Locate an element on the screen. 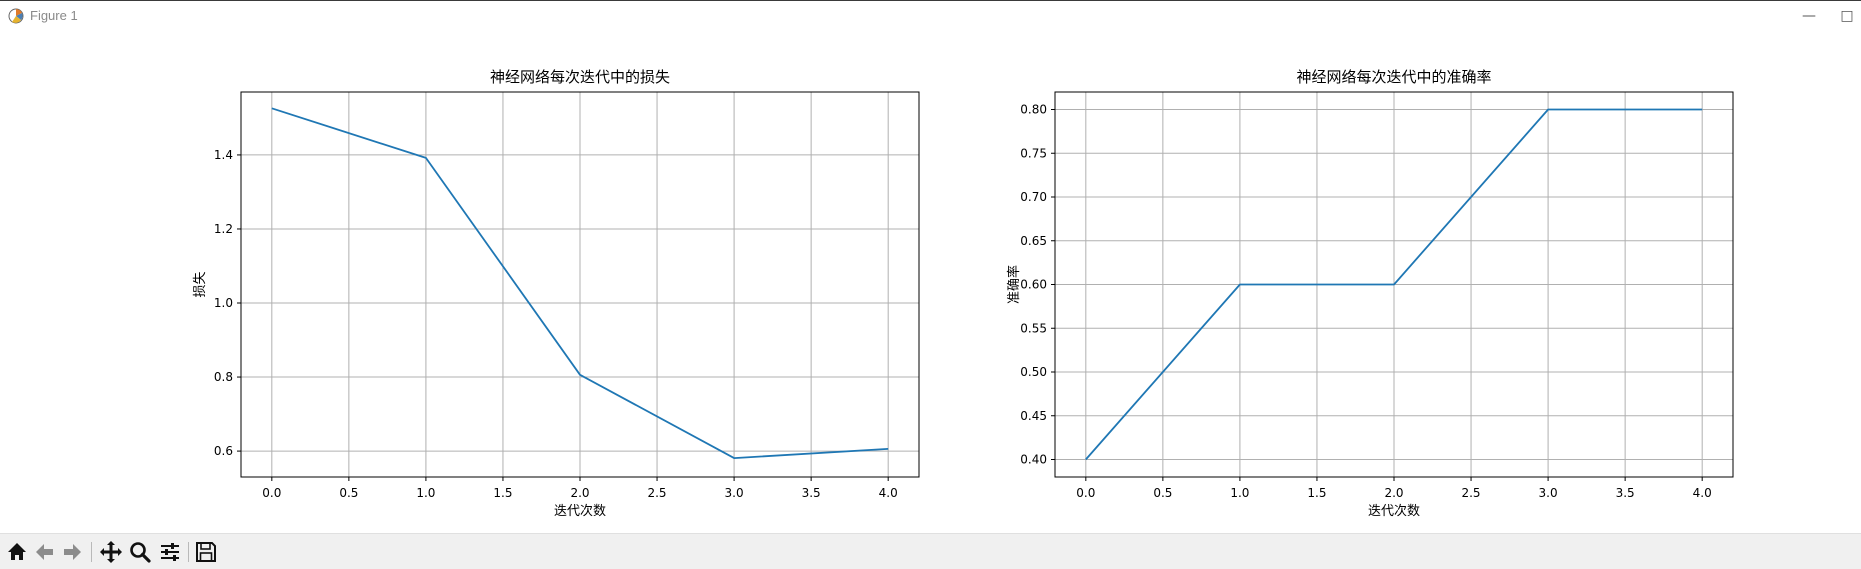  chart-1-x-axis-label: 迭代次数 is located at coordinates (580, 511).